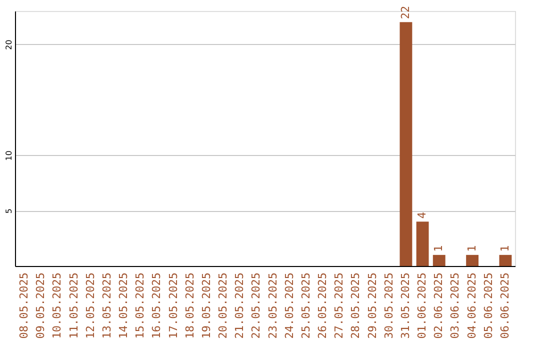 Image resolution: width=540 pixels, height=340 pixels. I want to click on x-tick-label: 21.05.2025, so click(239, 305).